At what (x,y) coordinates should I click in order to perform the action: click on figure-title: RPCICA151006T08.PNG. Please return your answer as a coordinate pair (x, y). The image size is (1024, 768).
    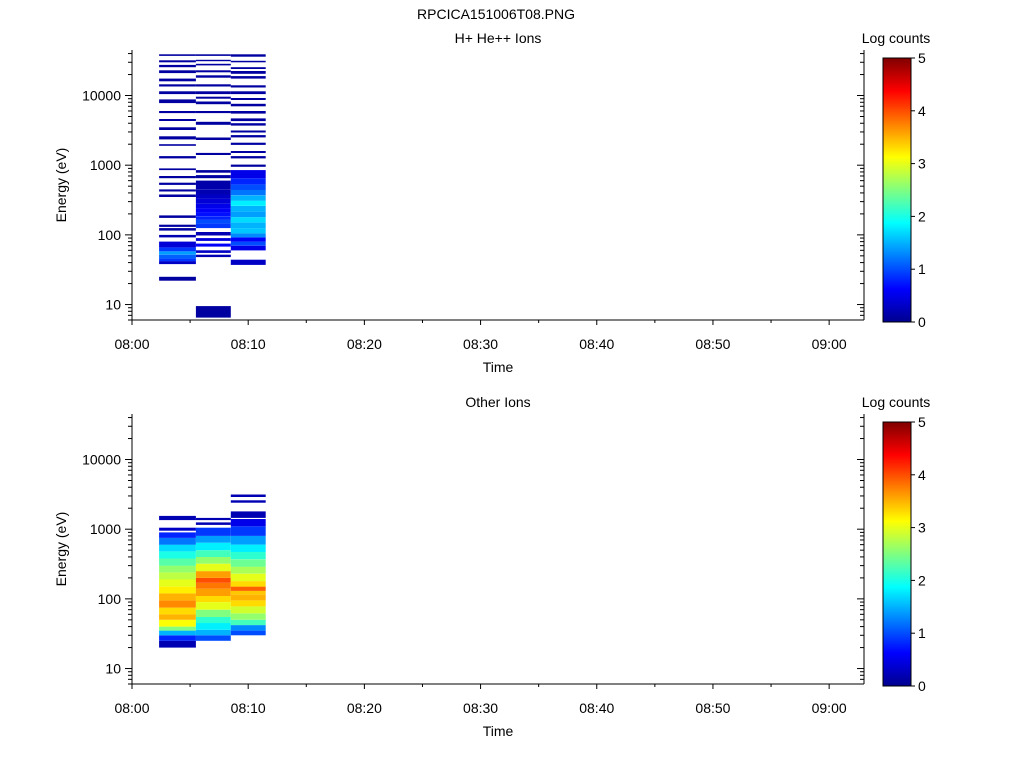
    Looking at the image, I should click on (496, 14).